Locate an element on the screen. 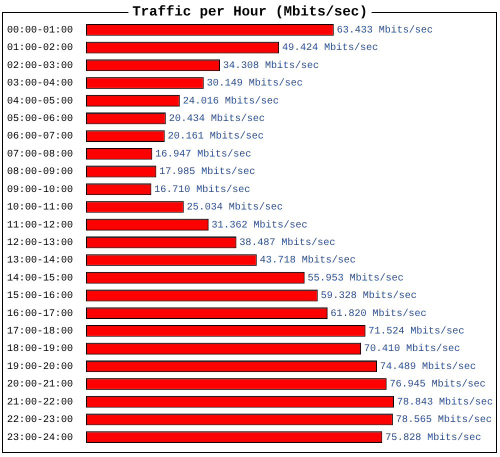 Image resolution: width=500 pixels, height=457 pixels. y-tick-label: 04:00-05:00 is located at coordinates (40, 102).